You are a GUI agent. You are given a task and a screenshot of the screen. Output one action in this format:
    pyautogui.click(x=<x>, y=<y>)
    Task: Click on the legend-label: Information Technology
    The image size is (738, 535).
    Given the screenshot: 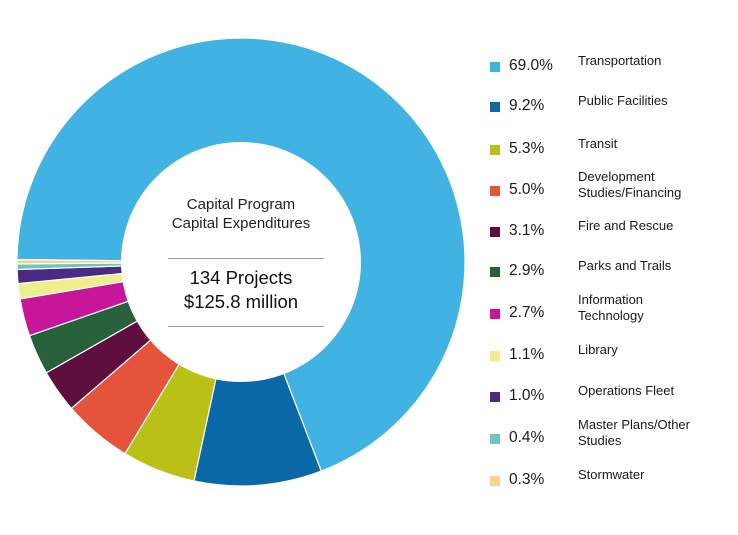 What is the action you would take?
    pyautogui.click(x=611, y=308)
    